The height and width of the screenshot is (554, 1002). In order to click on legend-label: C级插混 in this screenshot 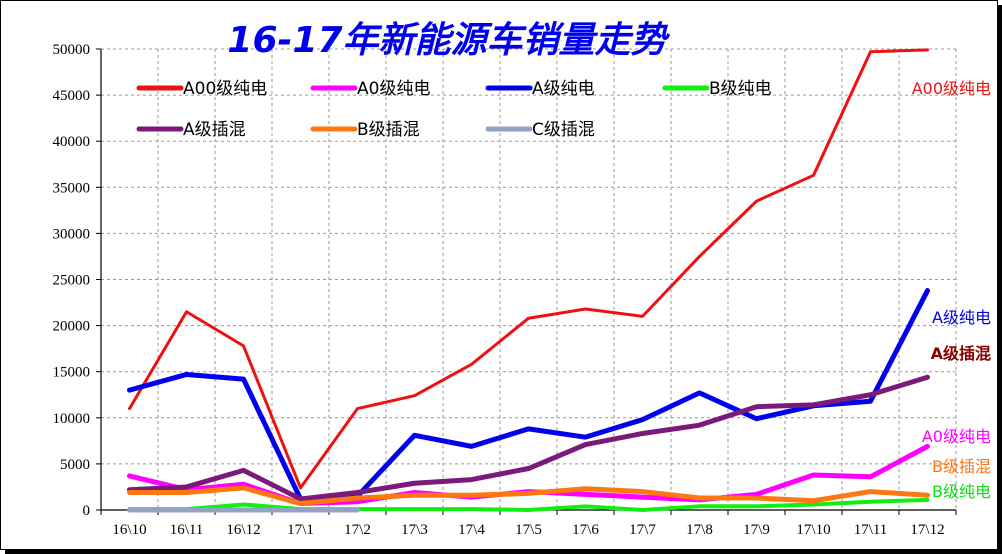, I will do `click(563, 130)`.